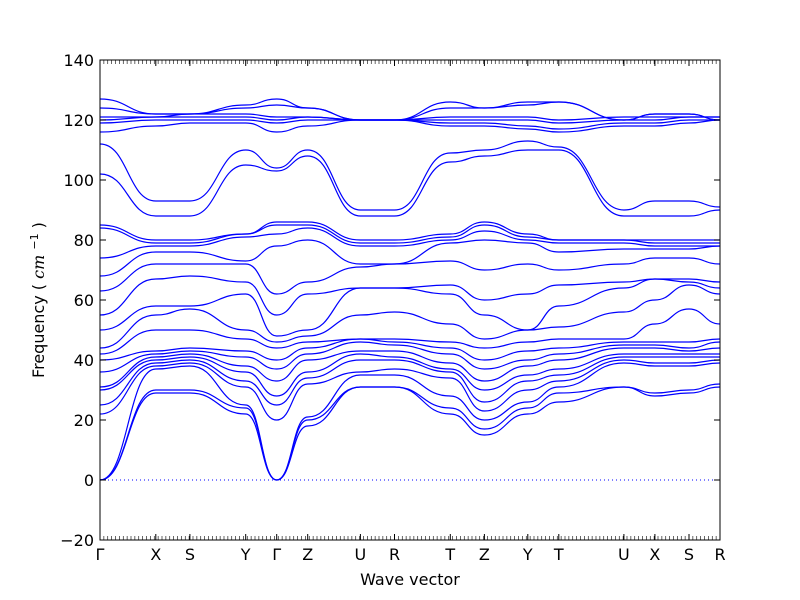  Describe the element at coordinates (77, 540) in the screenshot. I see `y-tick-label: −20` at that location.